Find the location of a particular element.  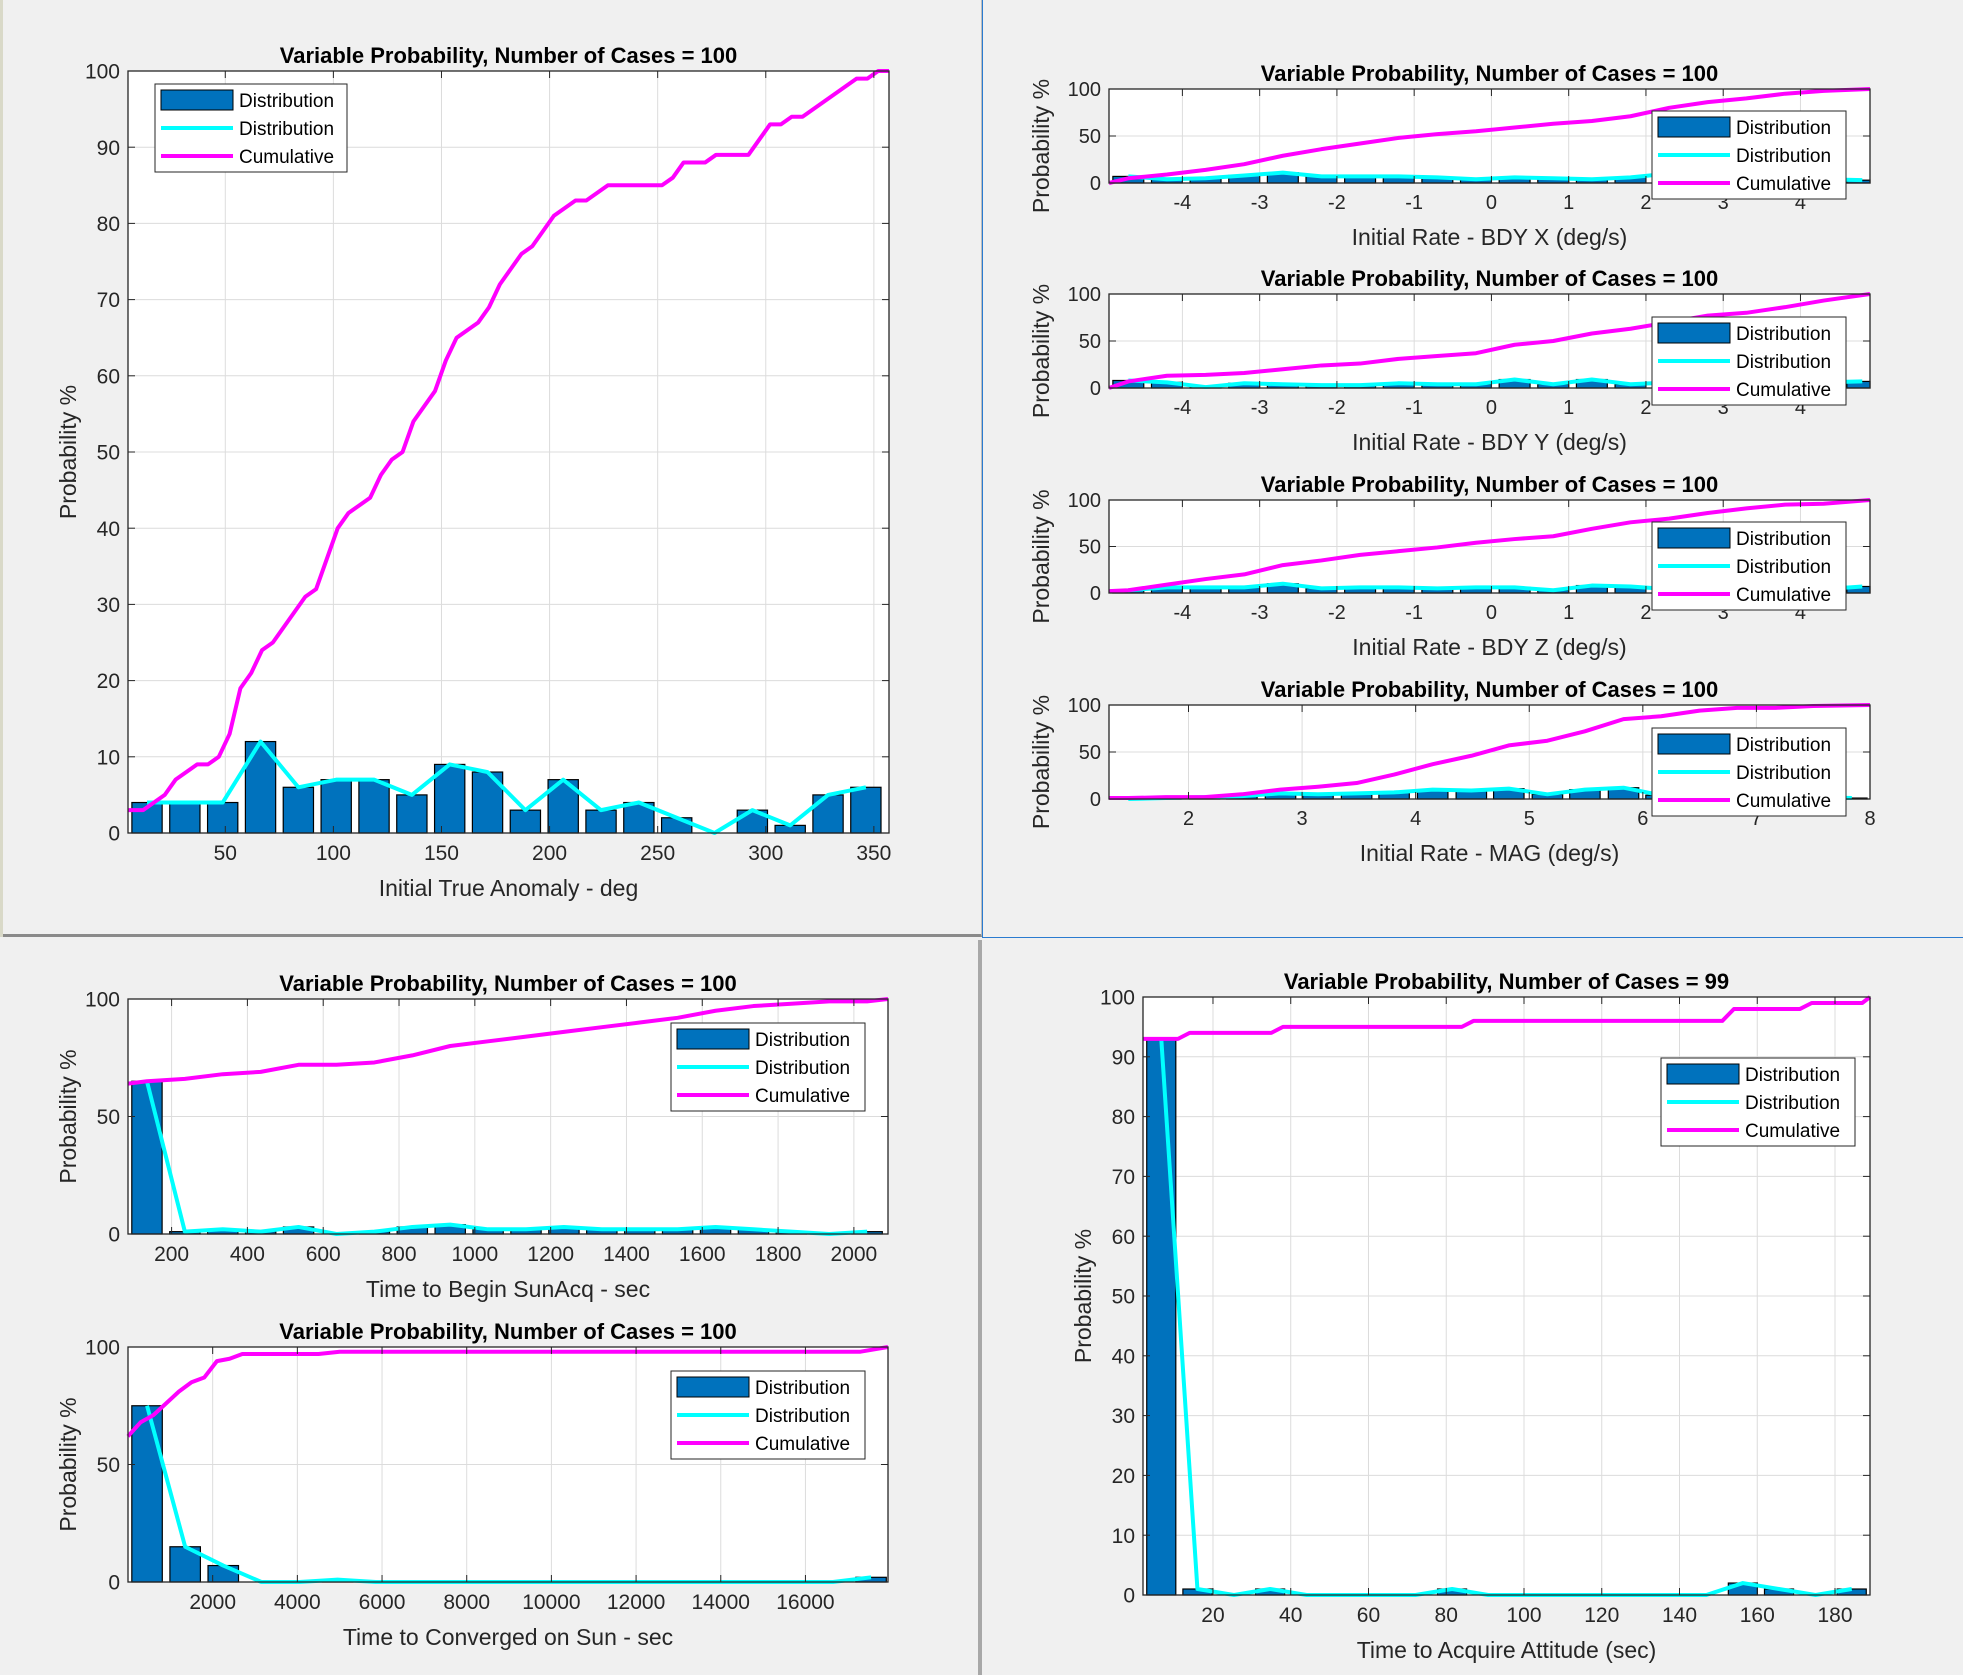

y-tick-label: 30 is located at coordinates (108, 605).